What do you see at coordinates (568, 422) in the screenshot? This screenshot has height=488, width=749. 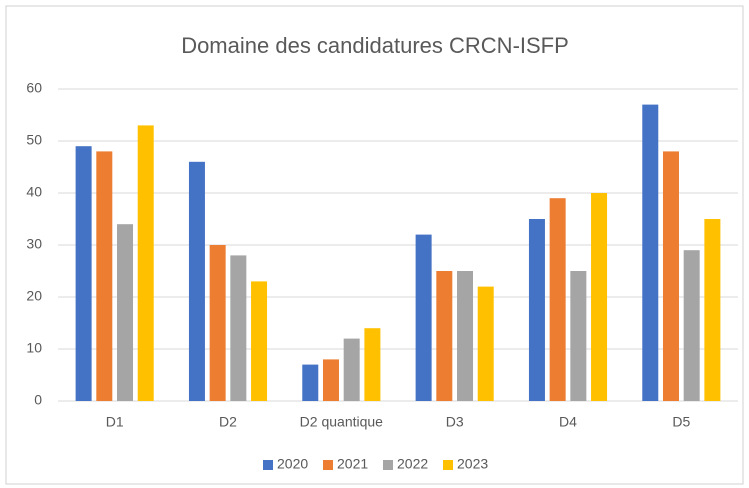 I see `x-tick-label: D4` at bounding box center [568, 422].